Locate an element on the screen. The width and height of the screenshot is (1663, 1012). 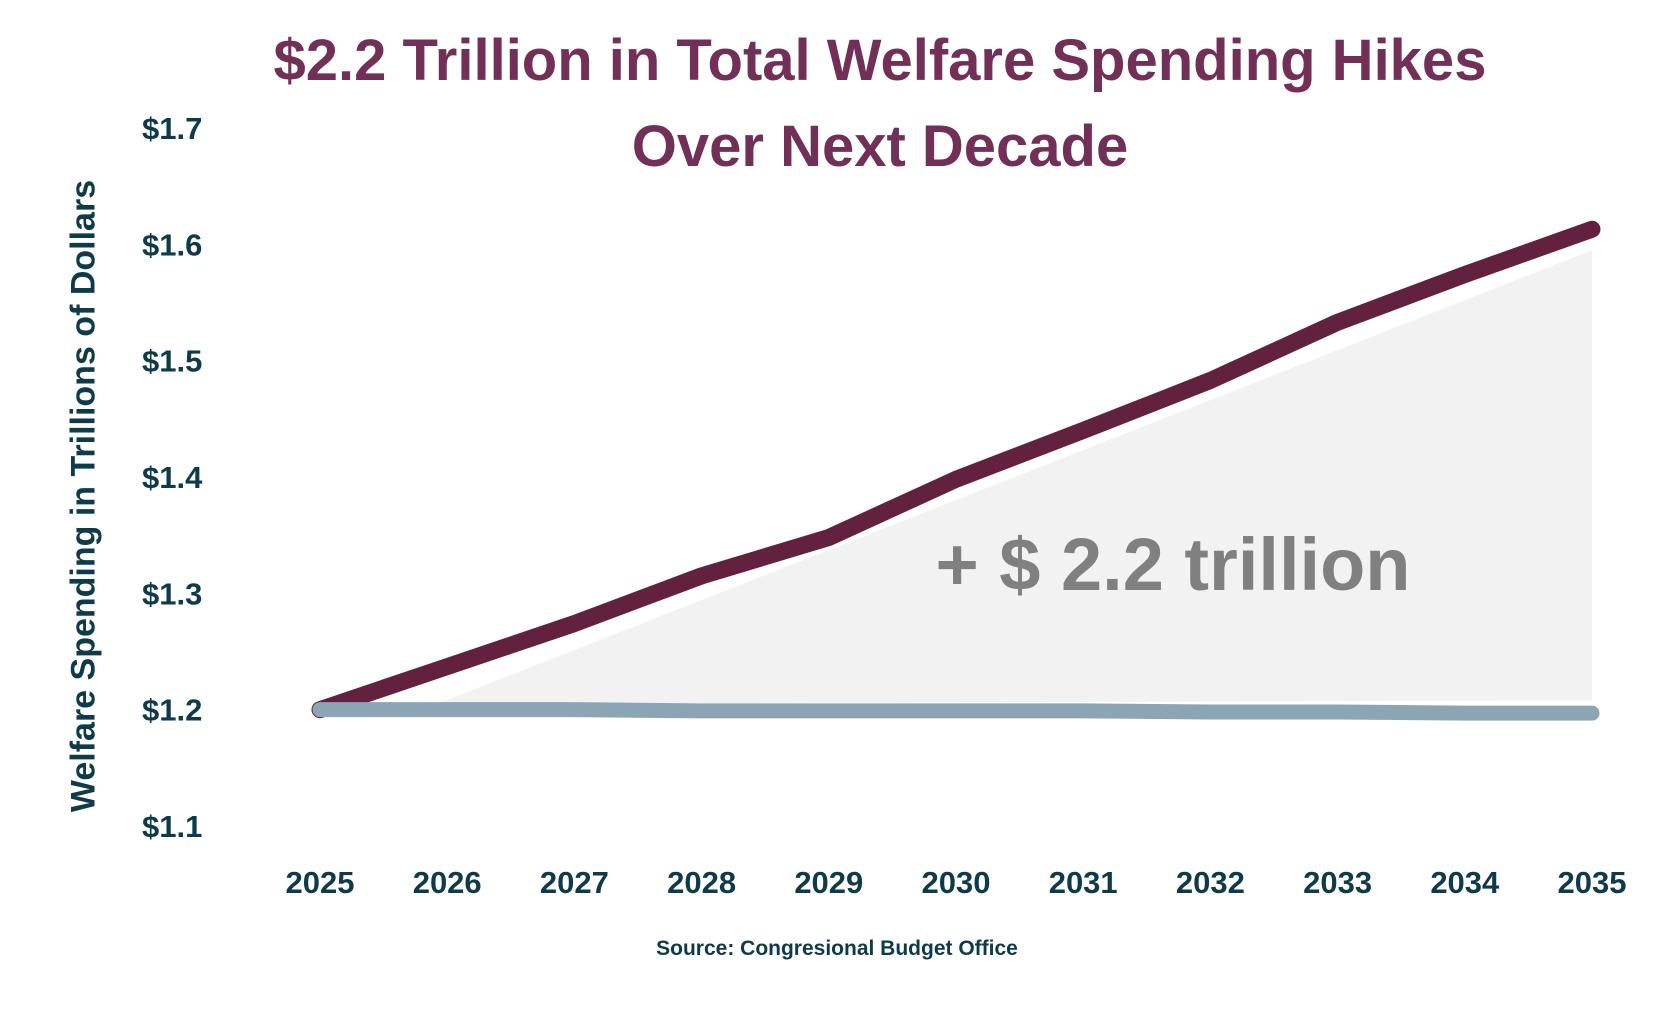
x-tick-label: 2027 is located at coordinates (574, 882).